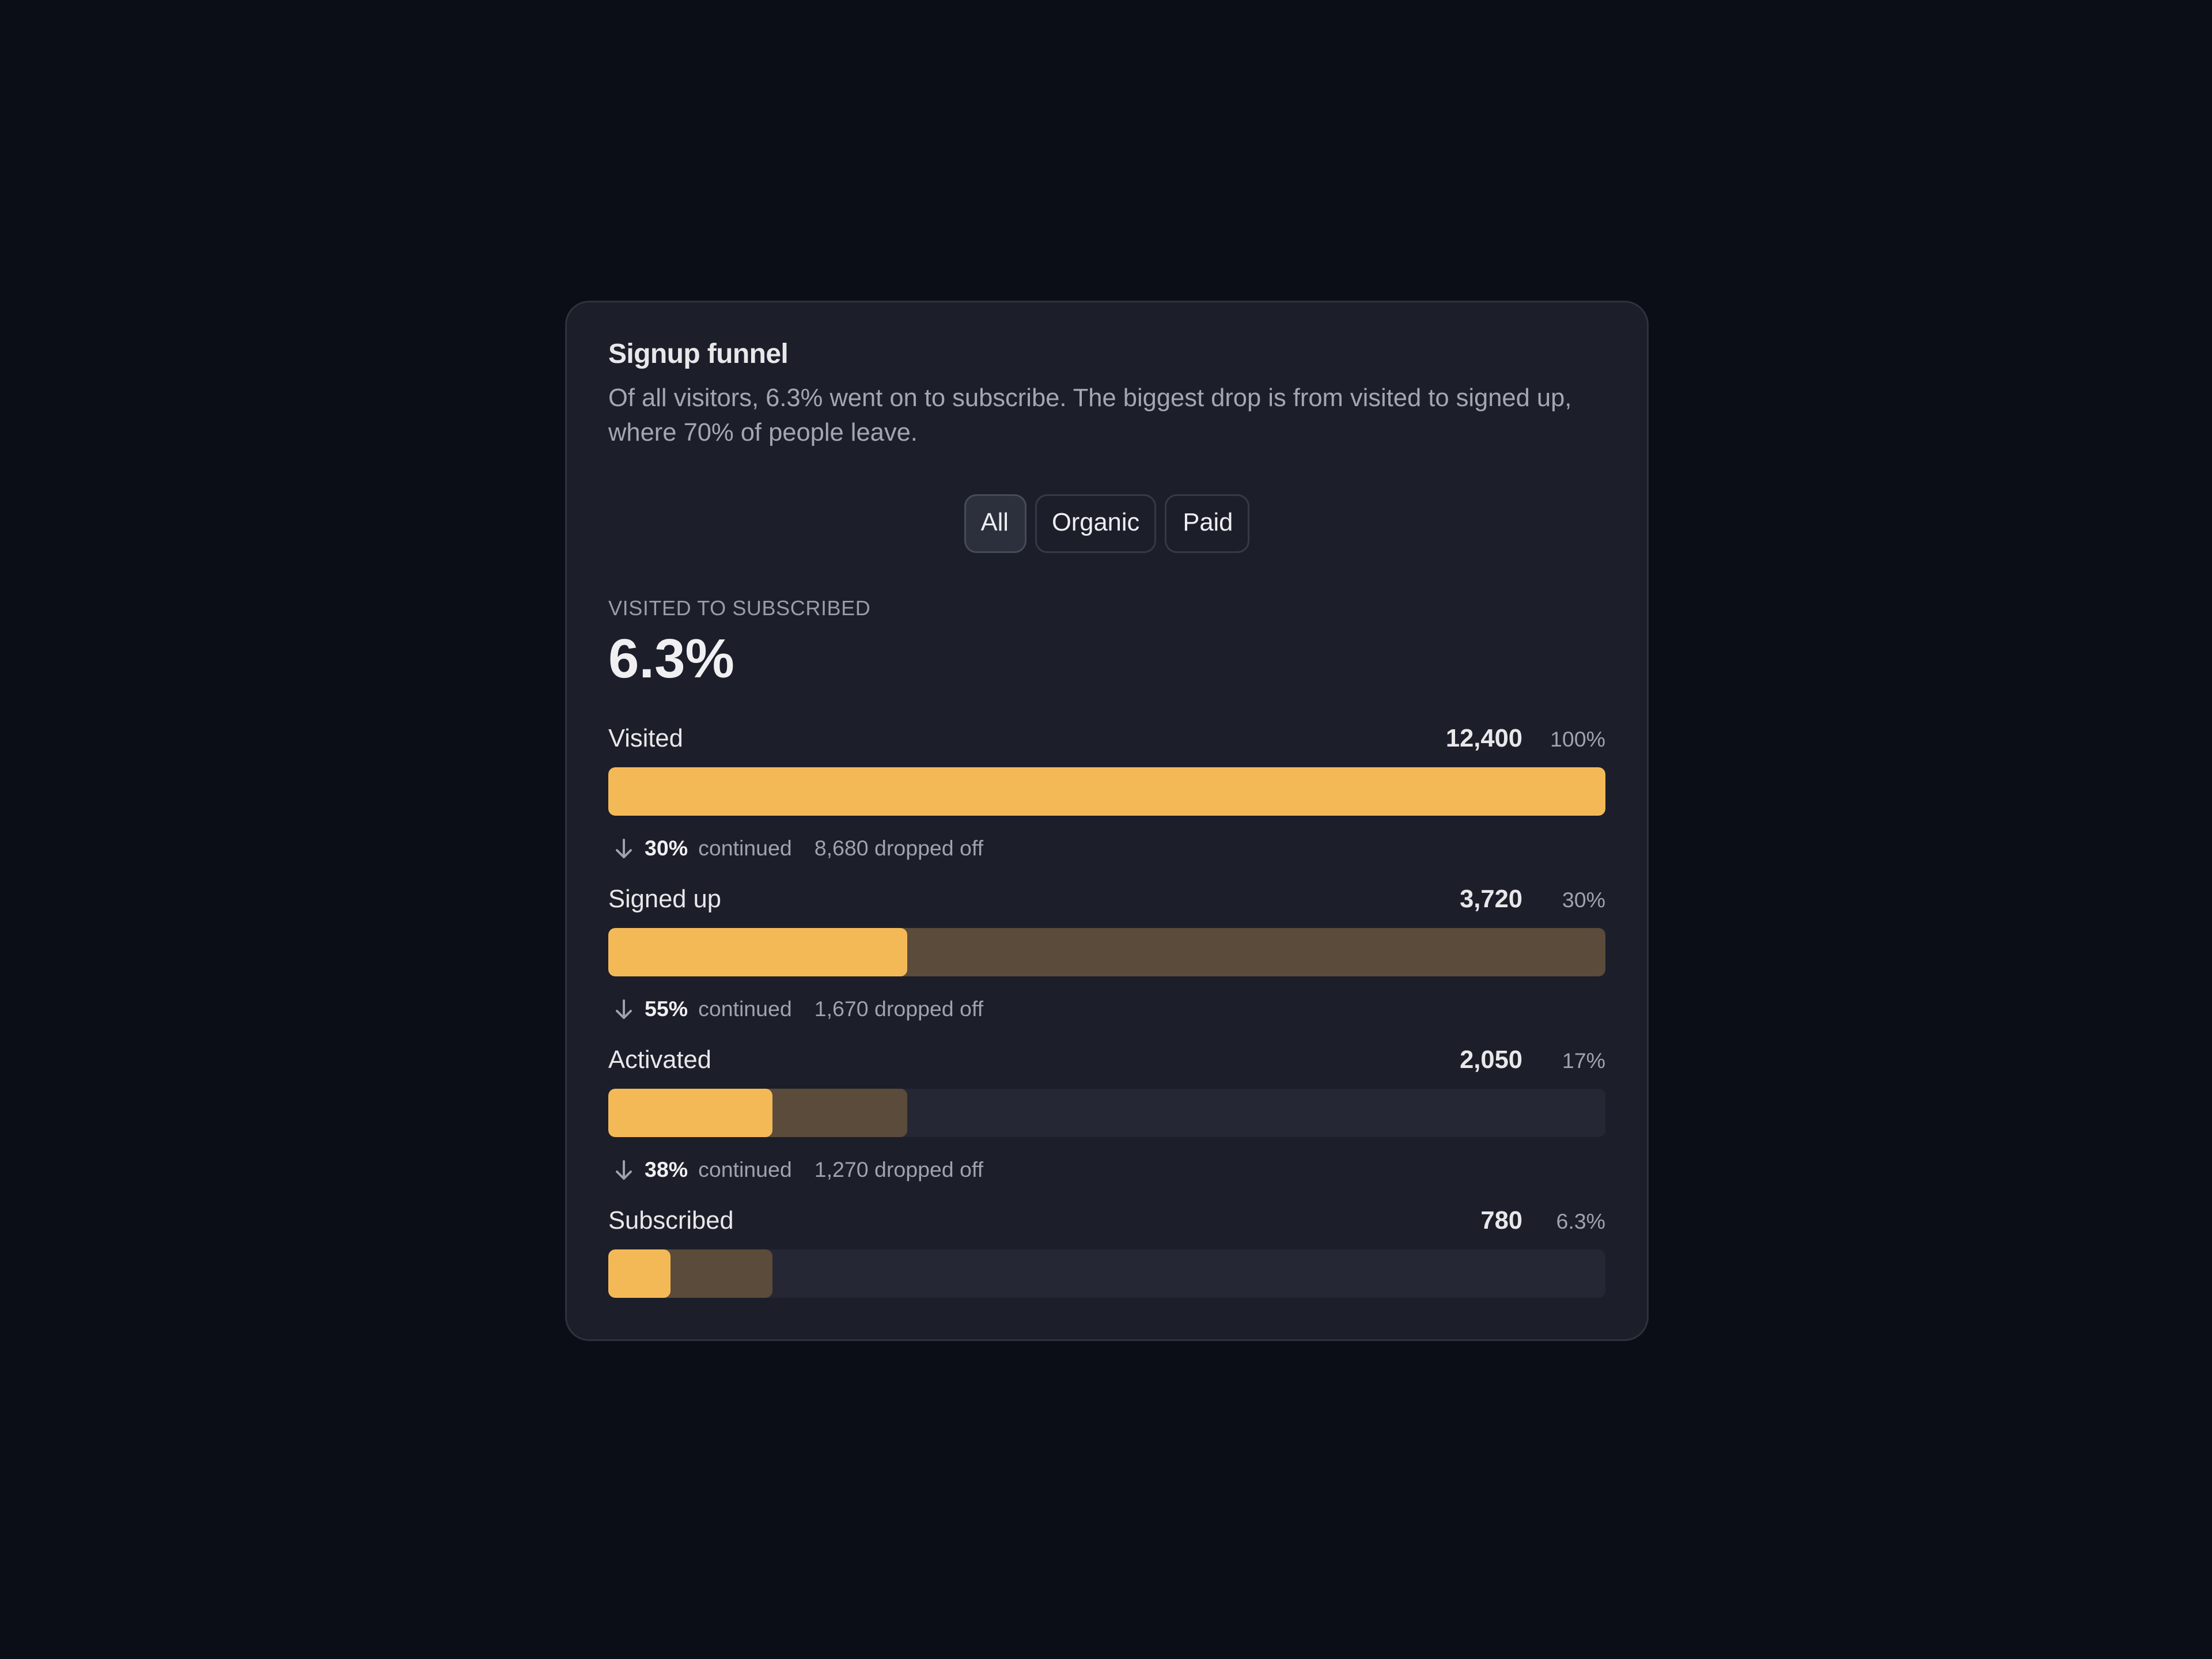 The width and height of the screenshot is (2212, 1659). What do you see at coordinates (1491, 900) in the screenshot?
I see `stage-count: 3,720` at bounding box center [1491, 900].